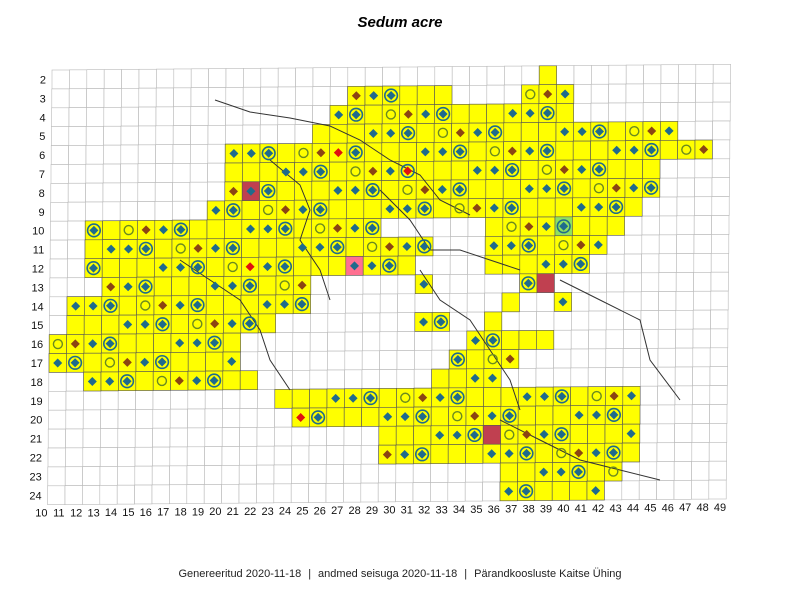 This screenshot has height=600, width=800. What do you see at coordinates (42, 194) in the screenshot?
I see `row-label: 8` at bounding box center [42, 194].